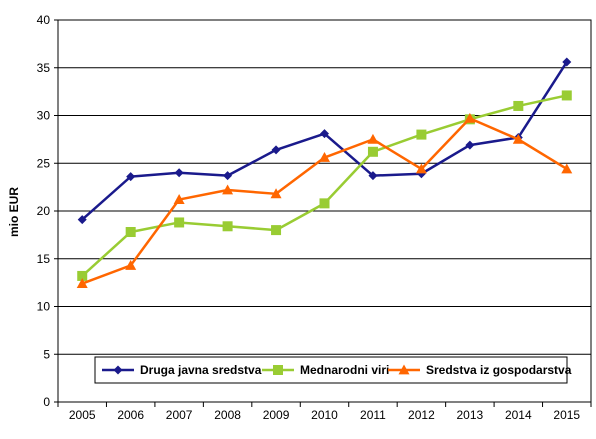  I want to click on legend-label: Sredstva iz gospodarstva, so click(499, 370).